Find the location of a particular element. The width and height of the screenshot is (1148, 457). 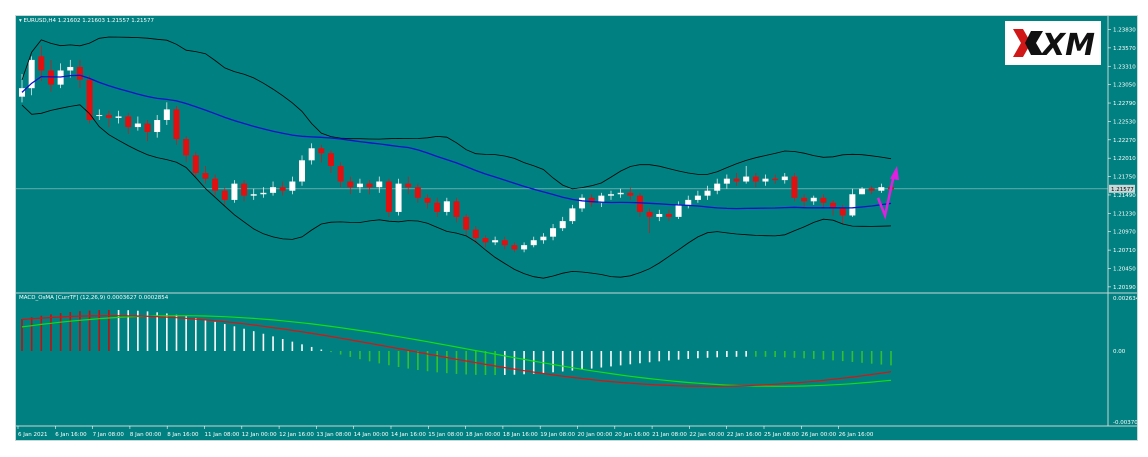

time-label: 12 Jan 16:00 is located at coordinates (296, 435).